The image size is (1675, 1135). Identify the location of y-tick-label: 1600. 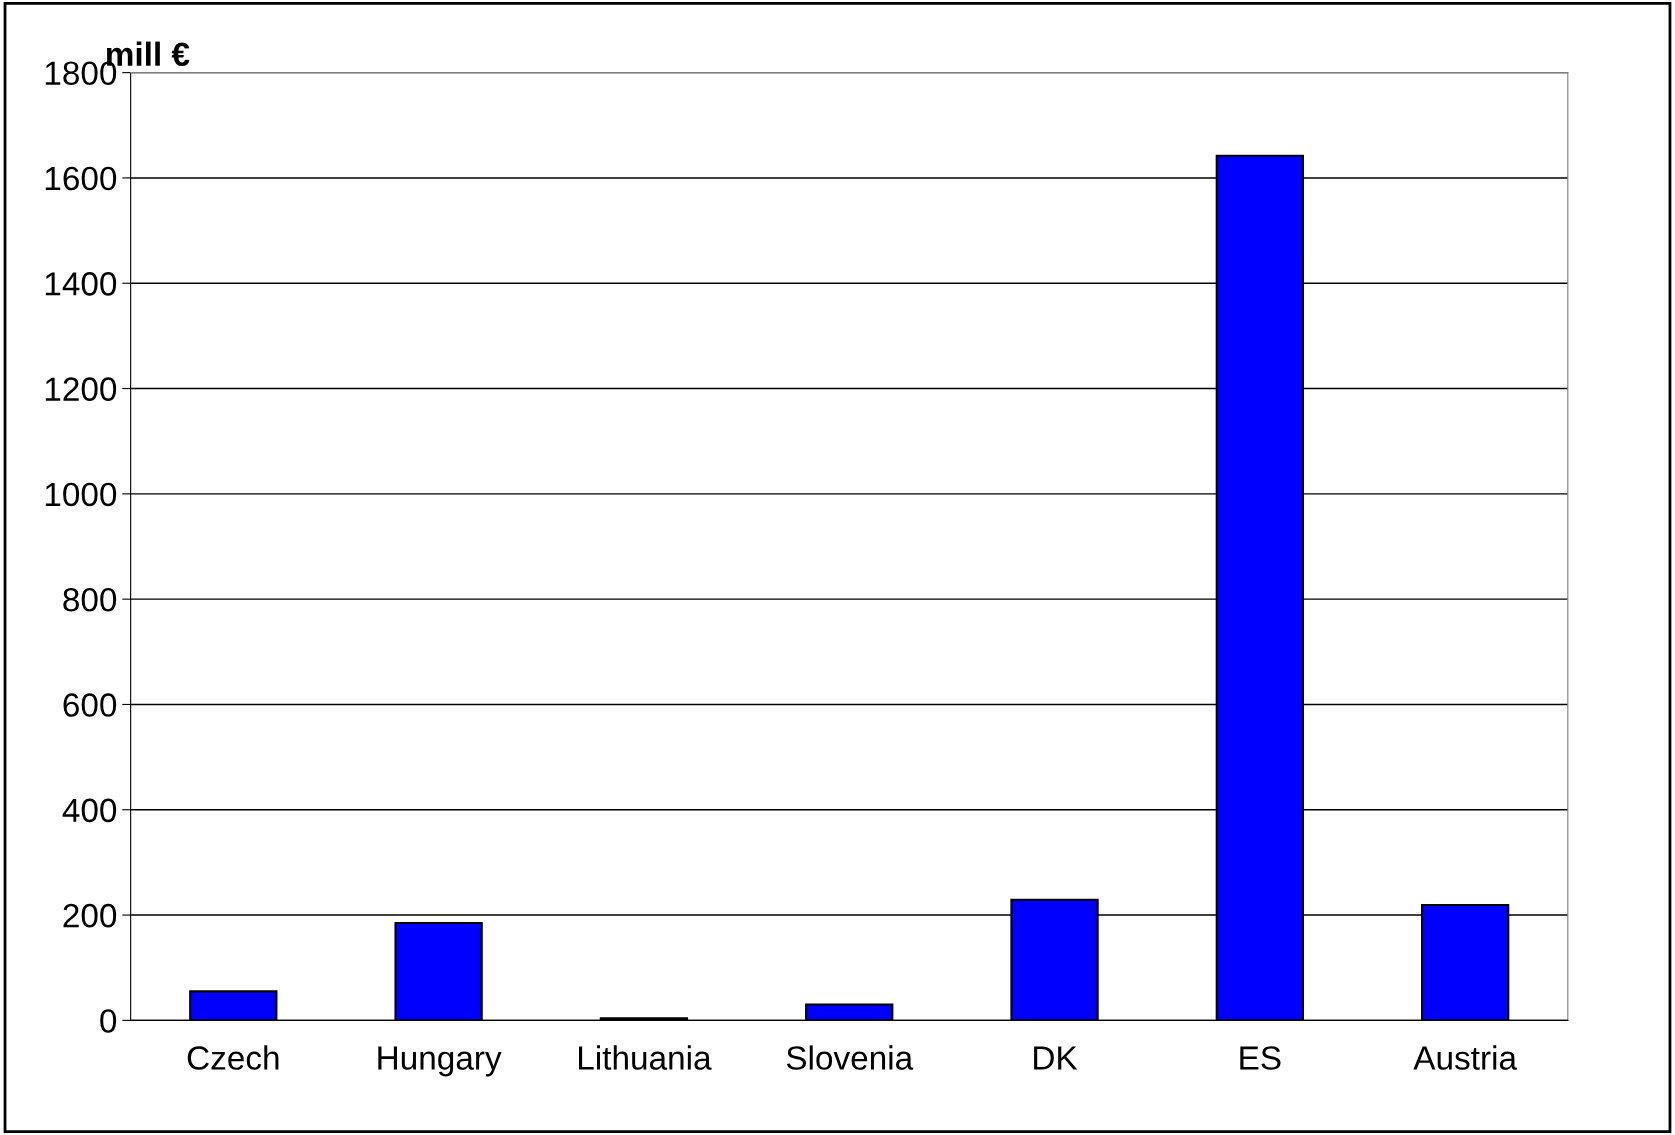
(81, 178).